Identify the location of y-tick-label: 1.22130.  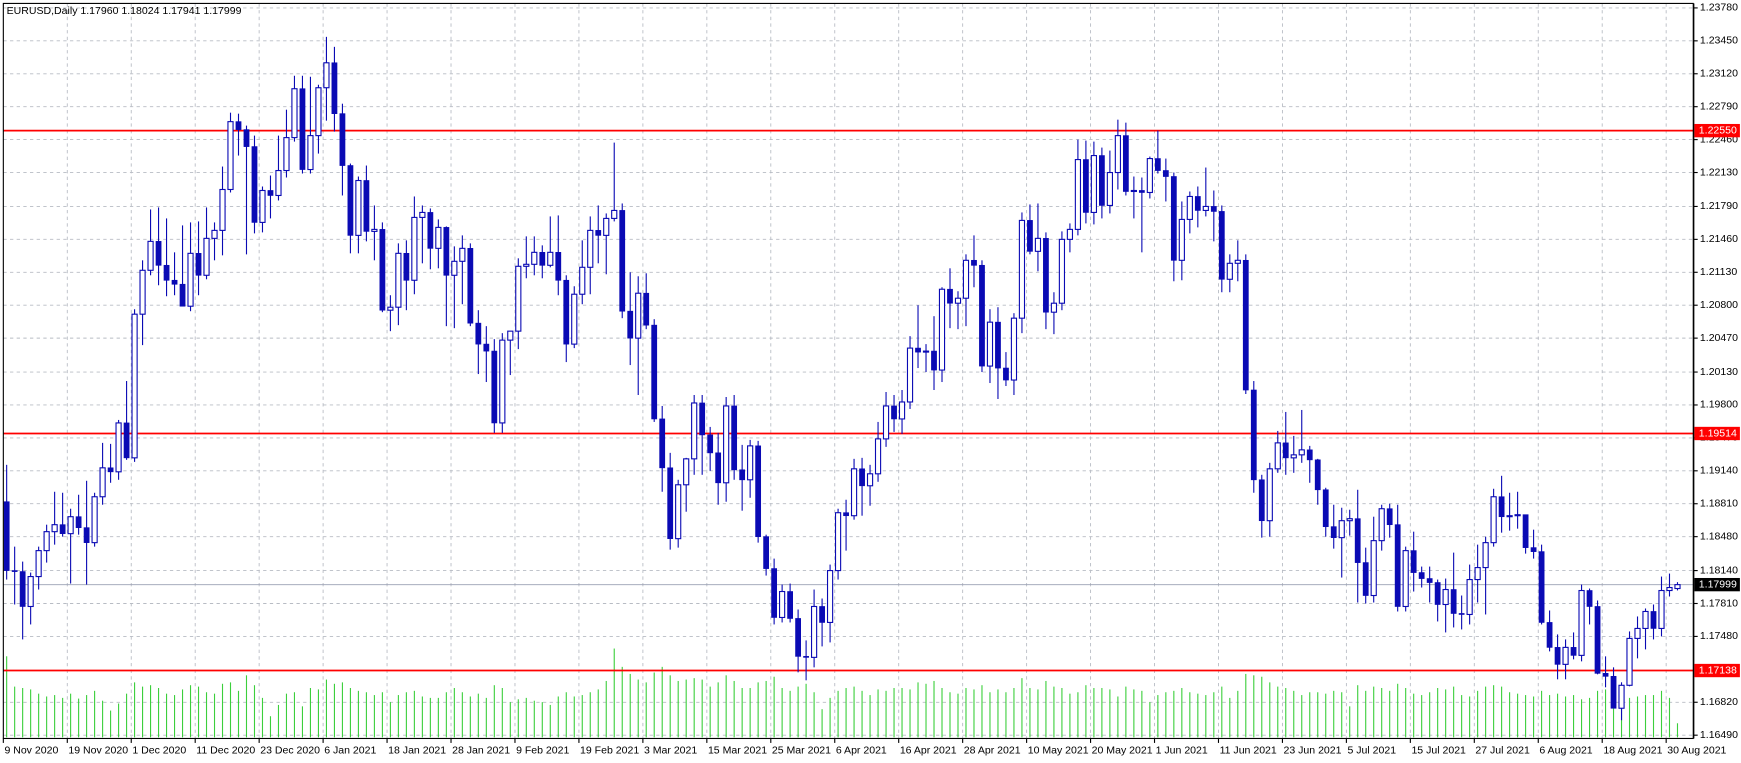
(1719, 172).